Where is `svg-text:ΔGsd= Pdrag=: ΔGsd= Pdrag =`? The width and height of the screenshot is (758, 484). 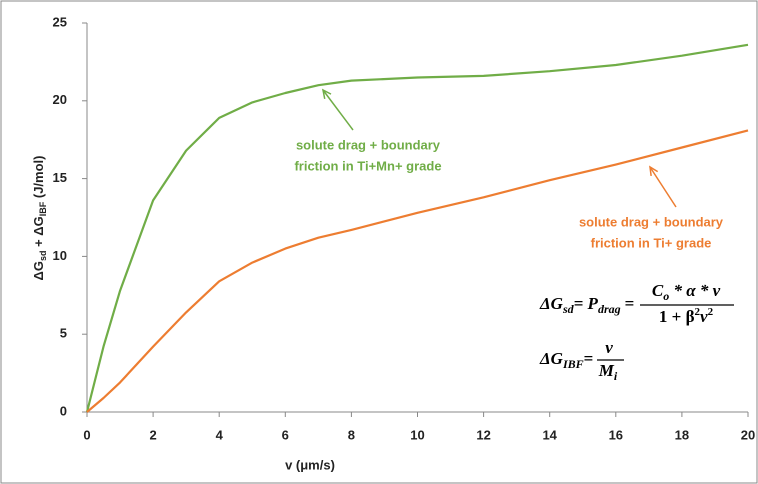 svg-text:ΔGsd= Pdrag=: ΔGsd= Pdrag = is located at coordinates (586, 305).